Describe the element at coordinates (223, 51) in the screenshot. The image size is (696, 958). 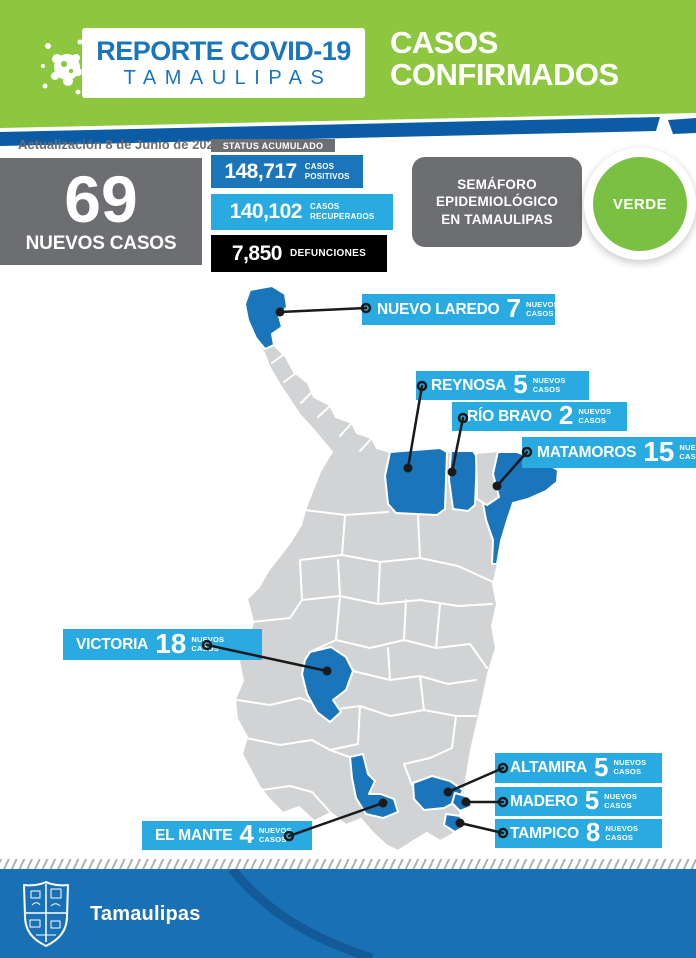
I see `logo-title: REPORTE COVID-19` at that location.